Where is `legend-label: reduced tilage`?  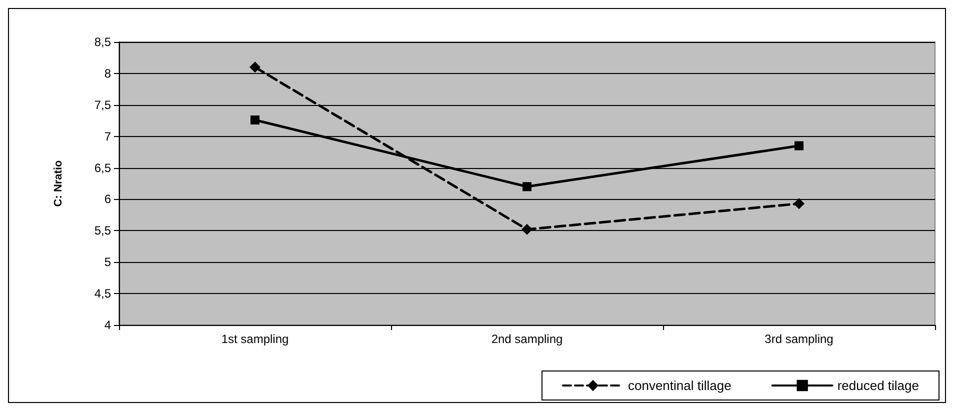
legend-label: reduced tilage is located at coordinates (878, 385).